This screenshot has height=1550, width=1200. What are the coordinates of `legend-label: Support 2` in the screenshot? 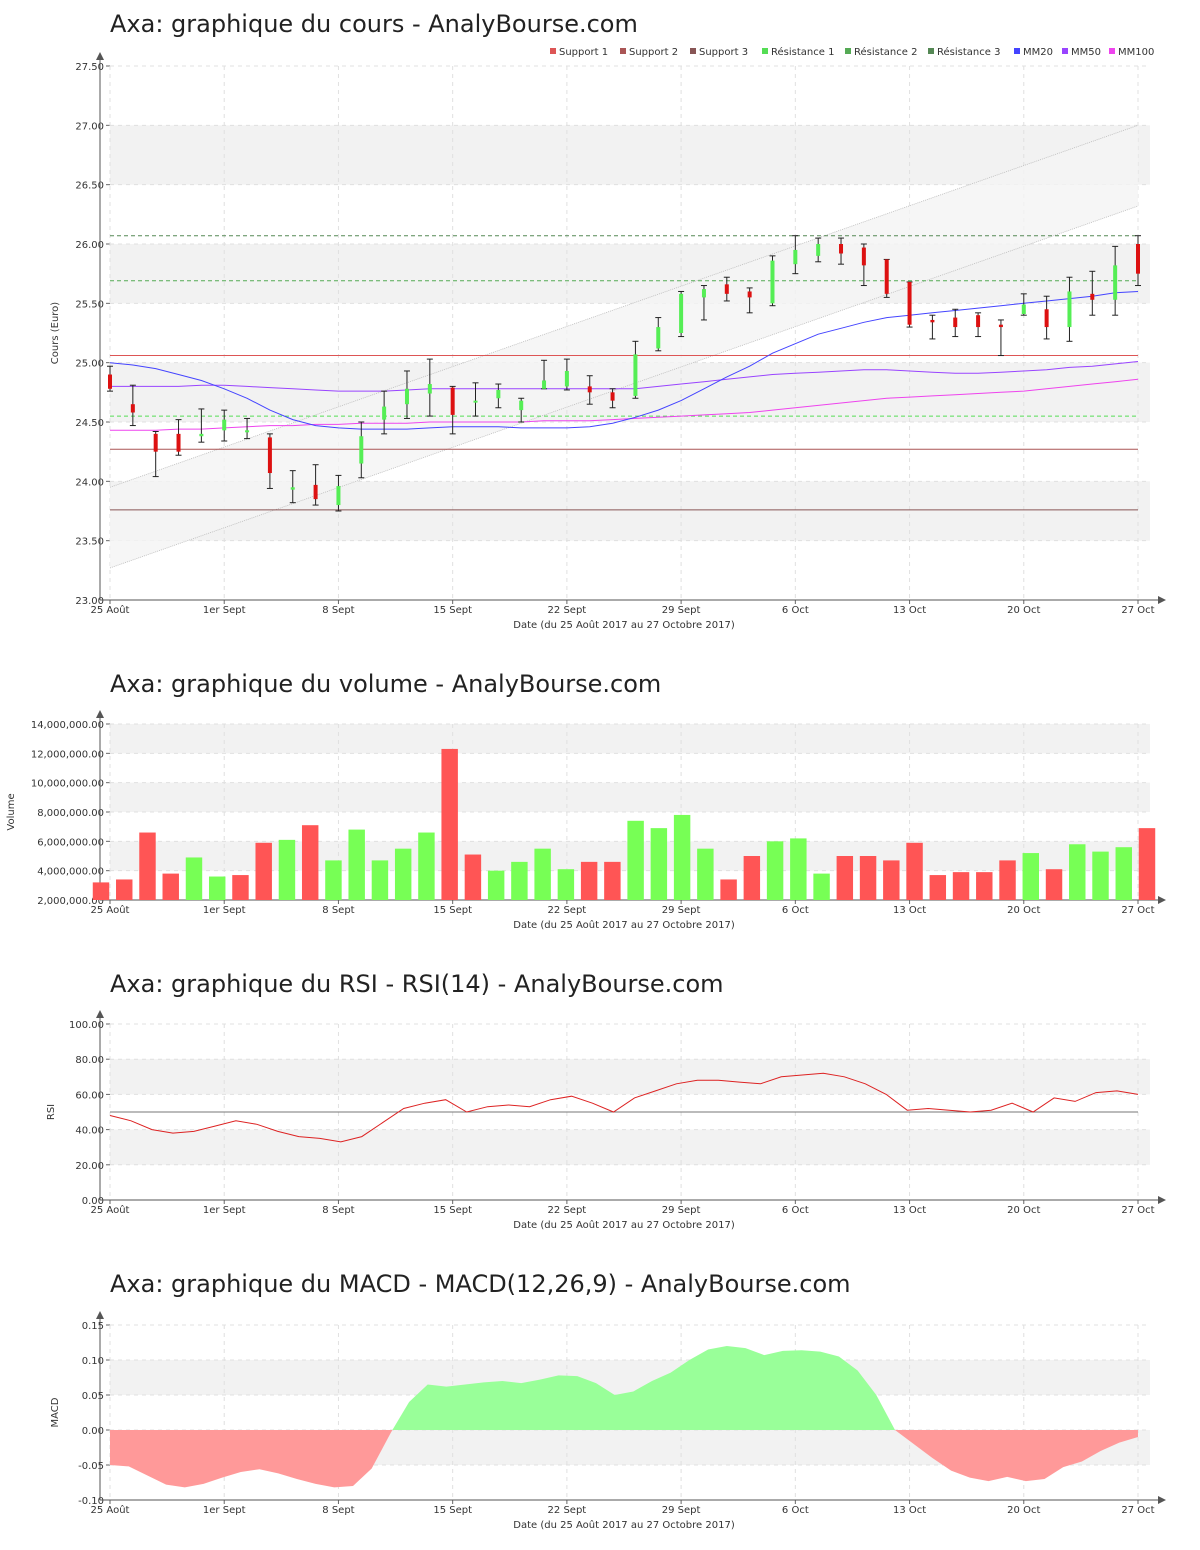 It's located at (653, 52).